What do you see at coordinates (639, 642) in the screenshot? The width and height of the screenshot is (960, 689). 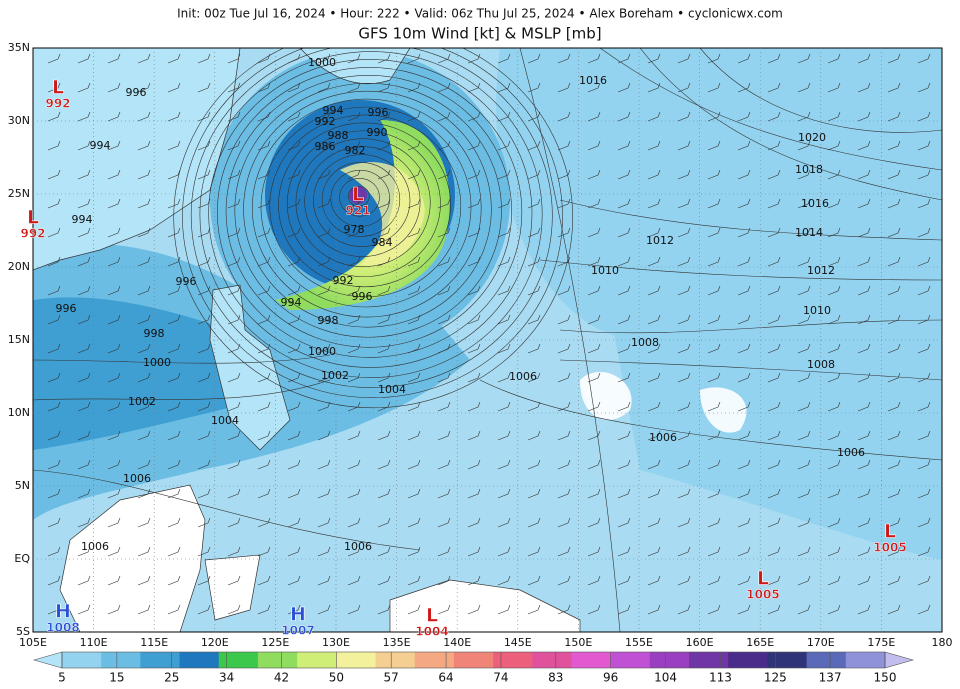 I see `lon-label: 155E` at bounding box center [639, 642].